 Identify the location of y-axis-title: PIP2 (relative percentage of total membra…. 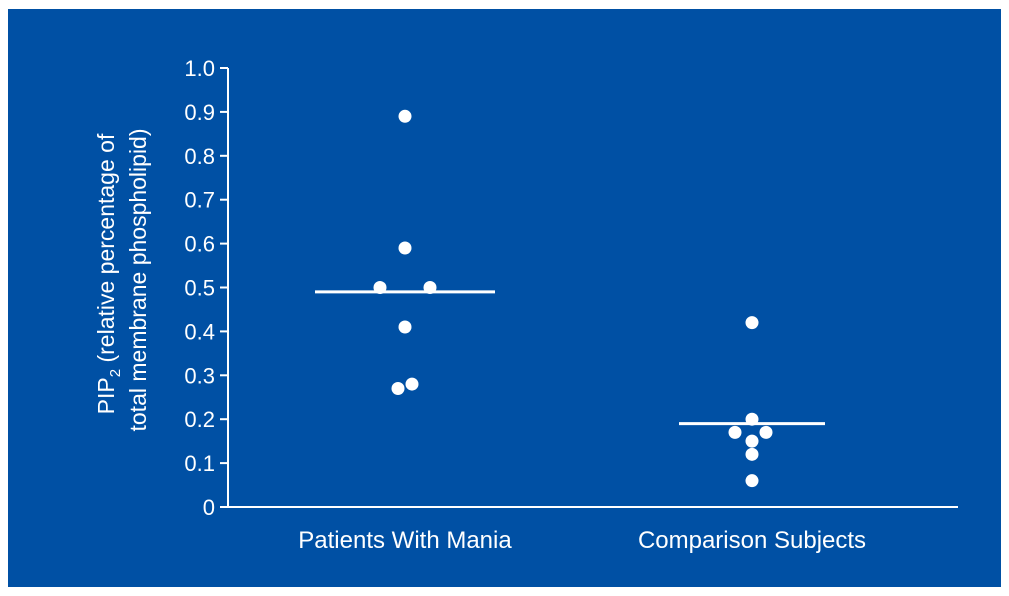
(122, 279).